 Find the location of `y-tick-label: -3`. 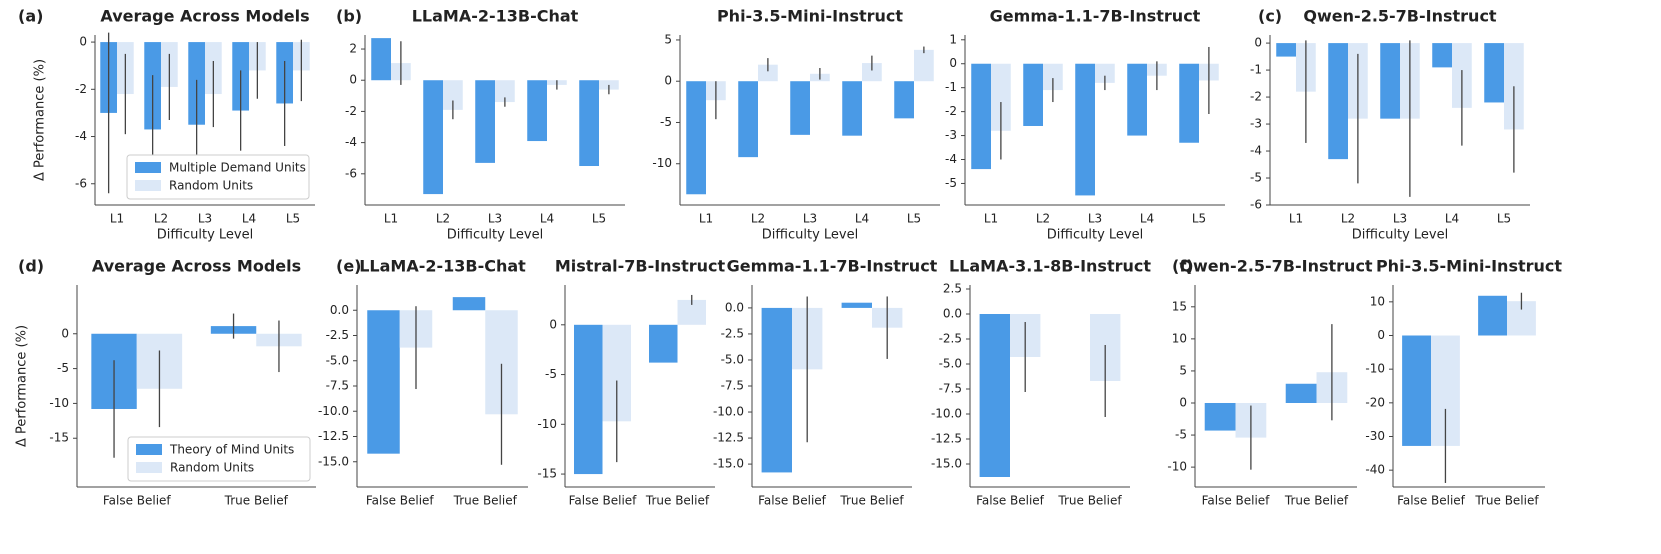

y-tick-label: -3 is located at coordinates (951, 135).